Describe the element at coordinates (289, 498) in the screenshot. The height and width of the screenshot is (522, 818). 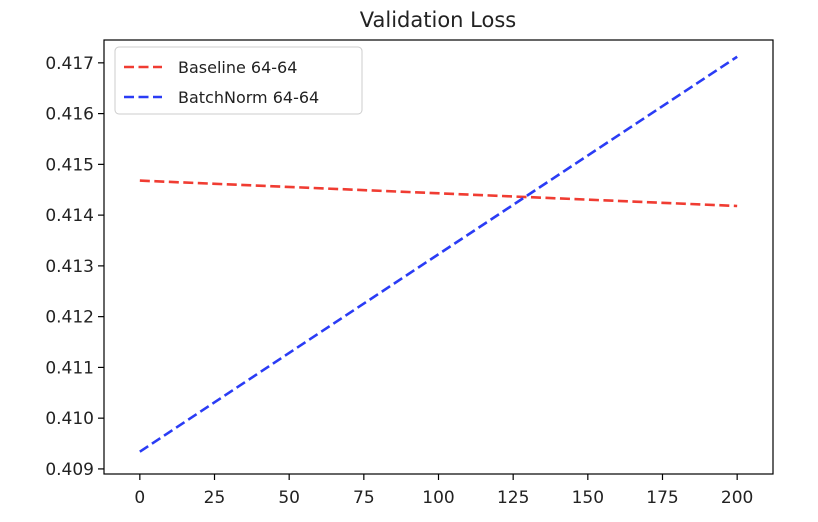
I see `x-tick-label: 50` at that location.